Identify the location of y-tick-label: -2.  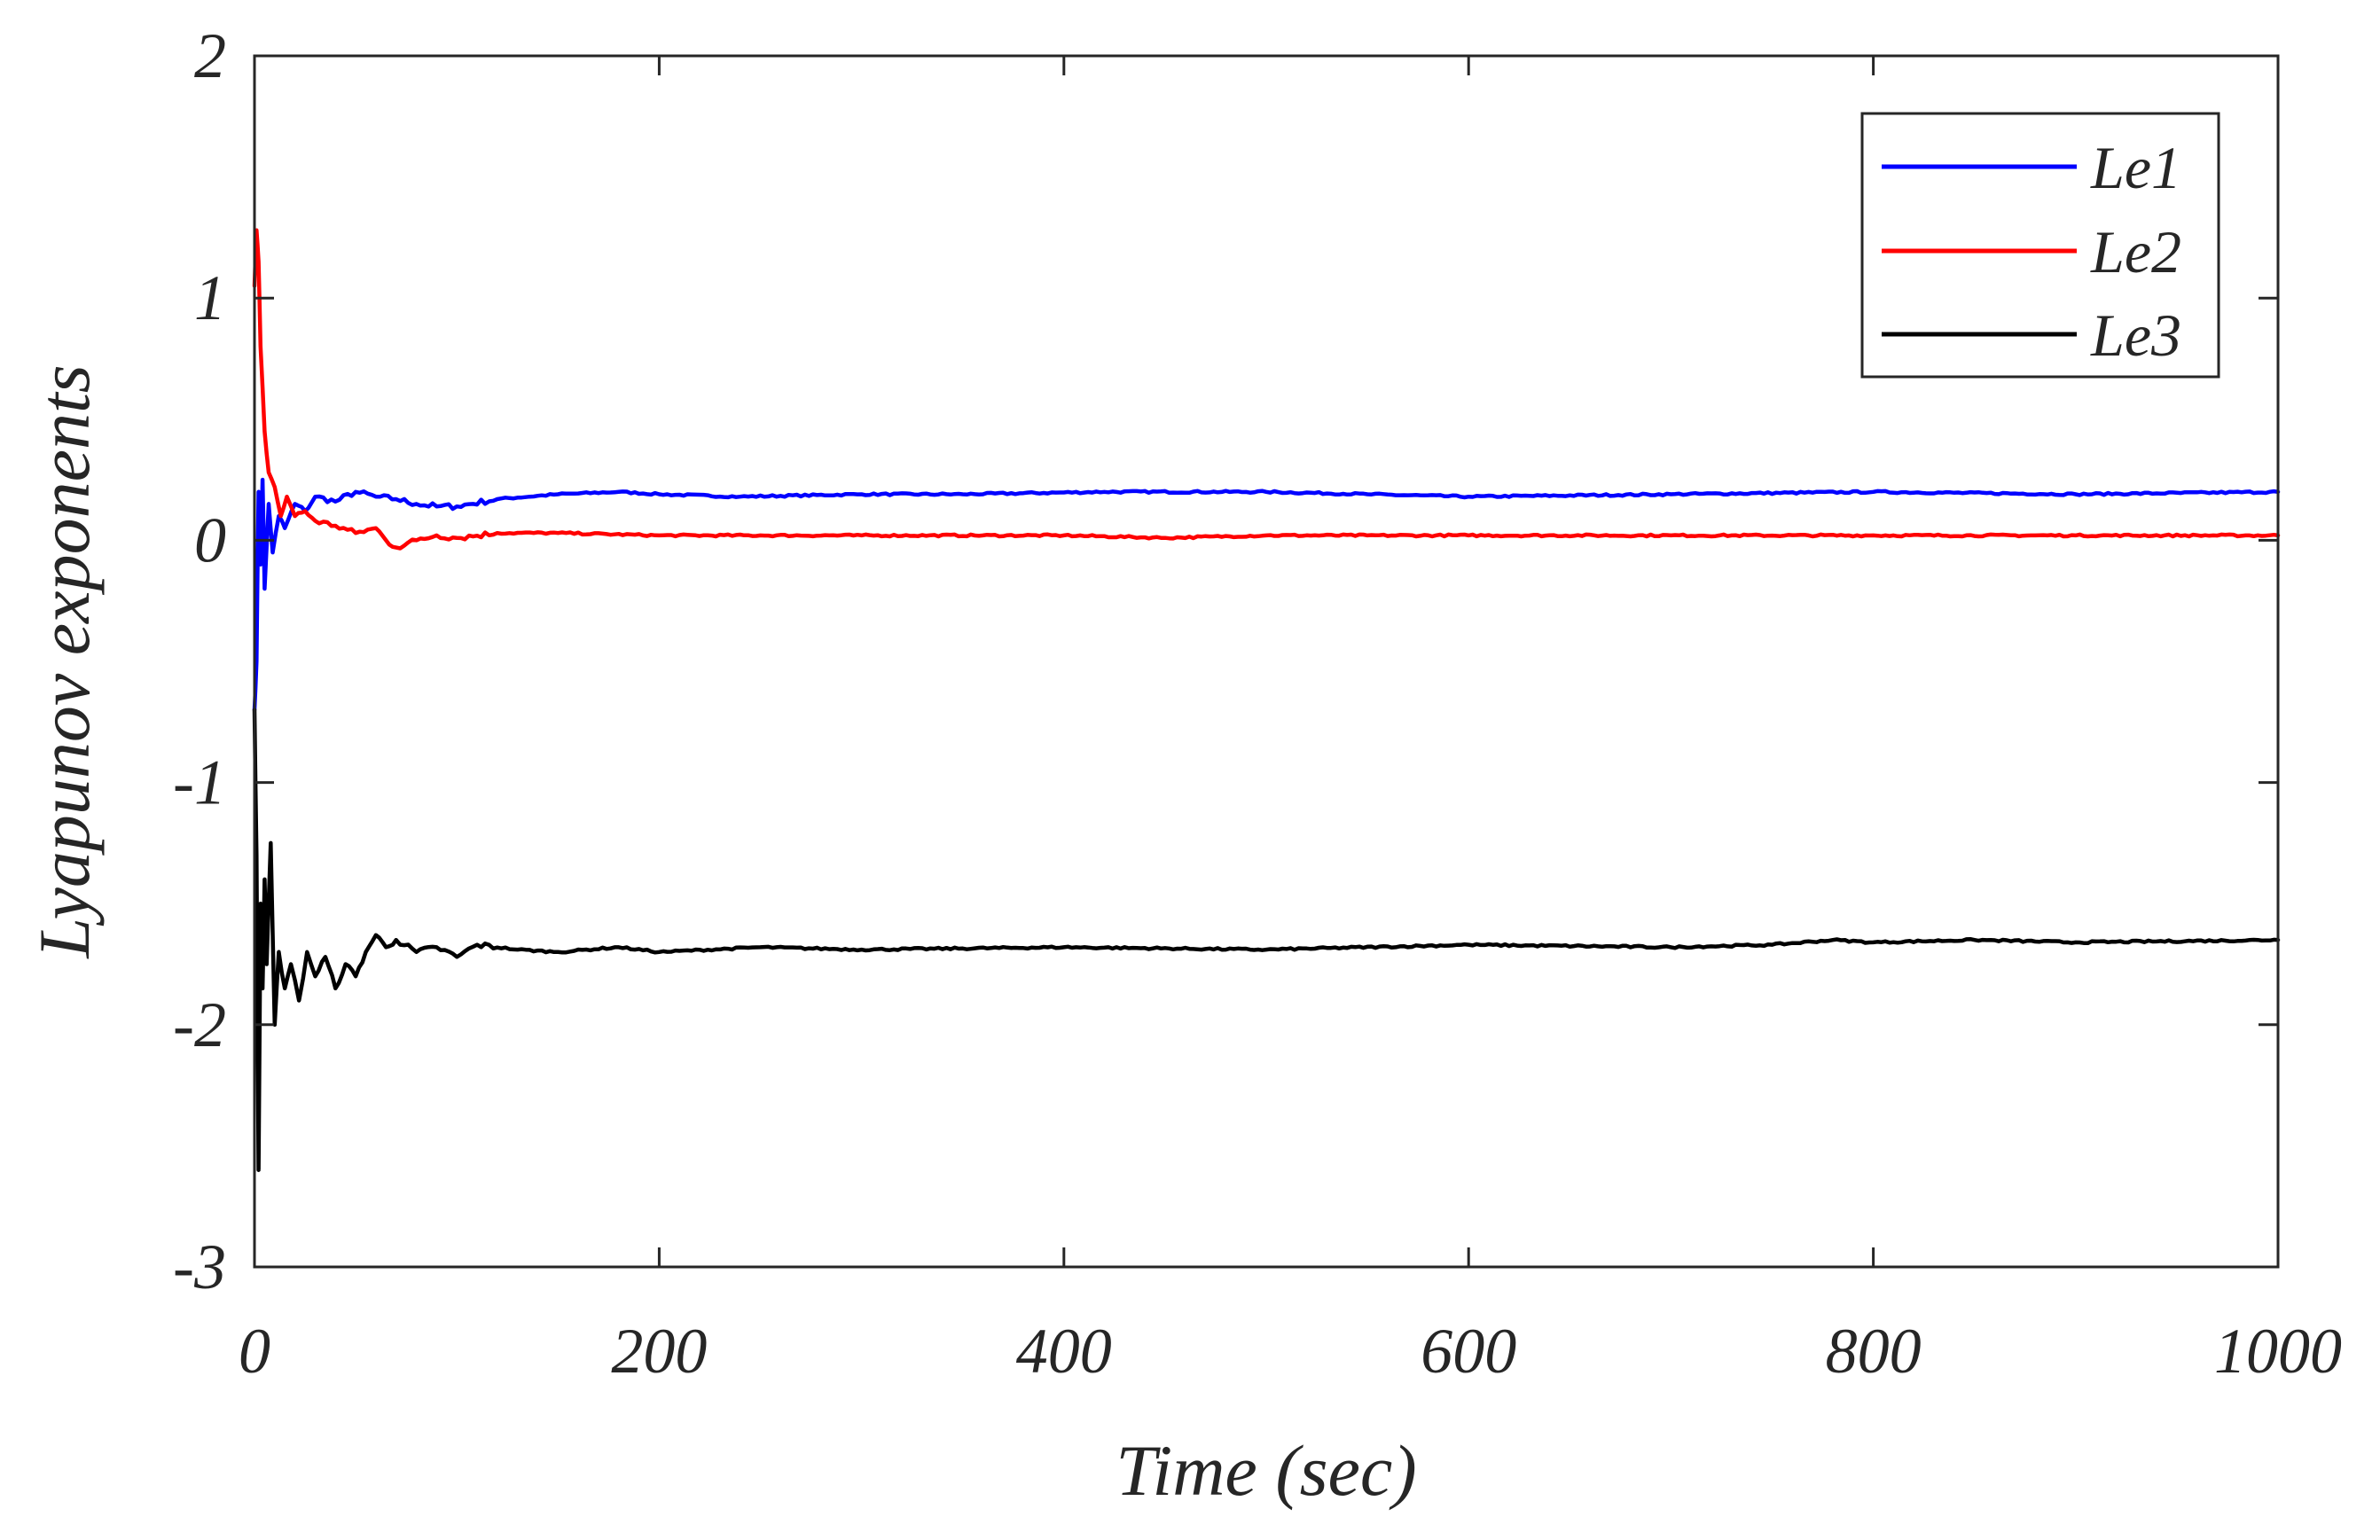
(199, 1024).